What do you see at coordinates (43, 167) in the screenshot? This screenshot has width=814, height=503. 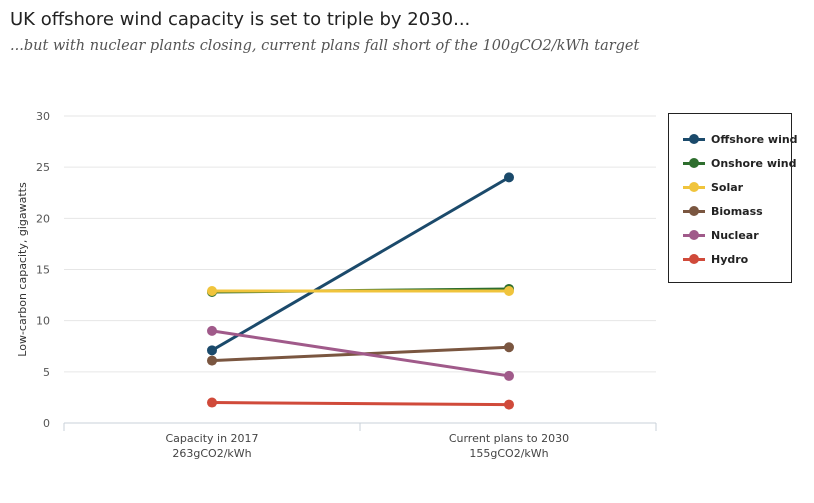 I see `y-tick-label: 25` at bounding box center [43, 167].